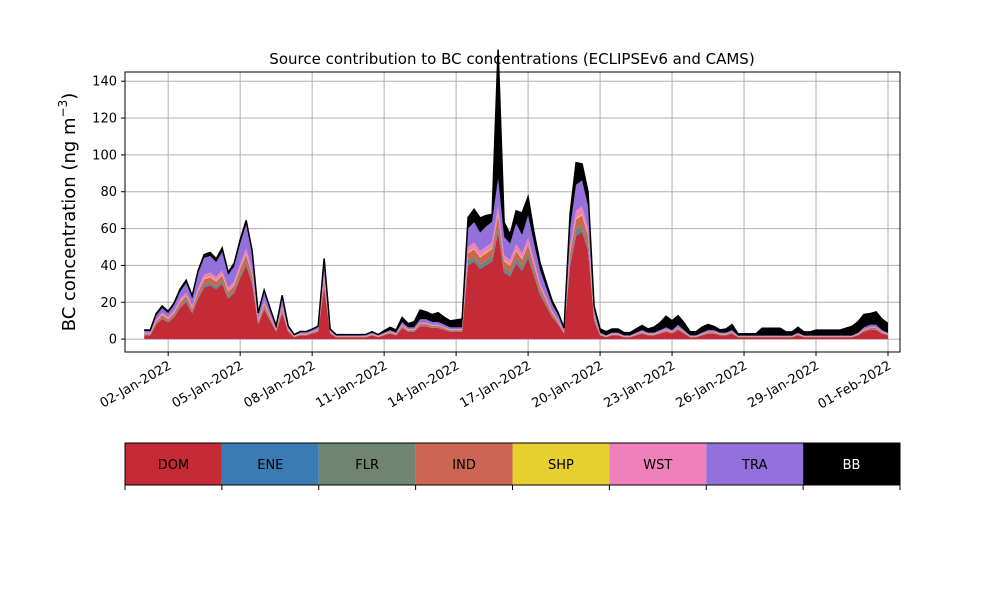  I want to click on y-axis-label: BC concentration (ng m−3), so click(68, 212).